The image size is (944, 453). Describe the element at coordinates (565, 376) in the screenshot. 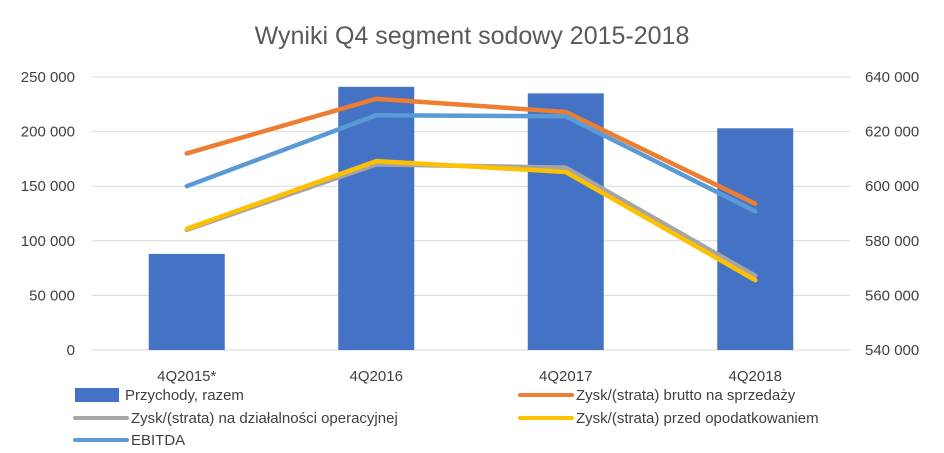

I see `category-label: 4Q2017` at that location.